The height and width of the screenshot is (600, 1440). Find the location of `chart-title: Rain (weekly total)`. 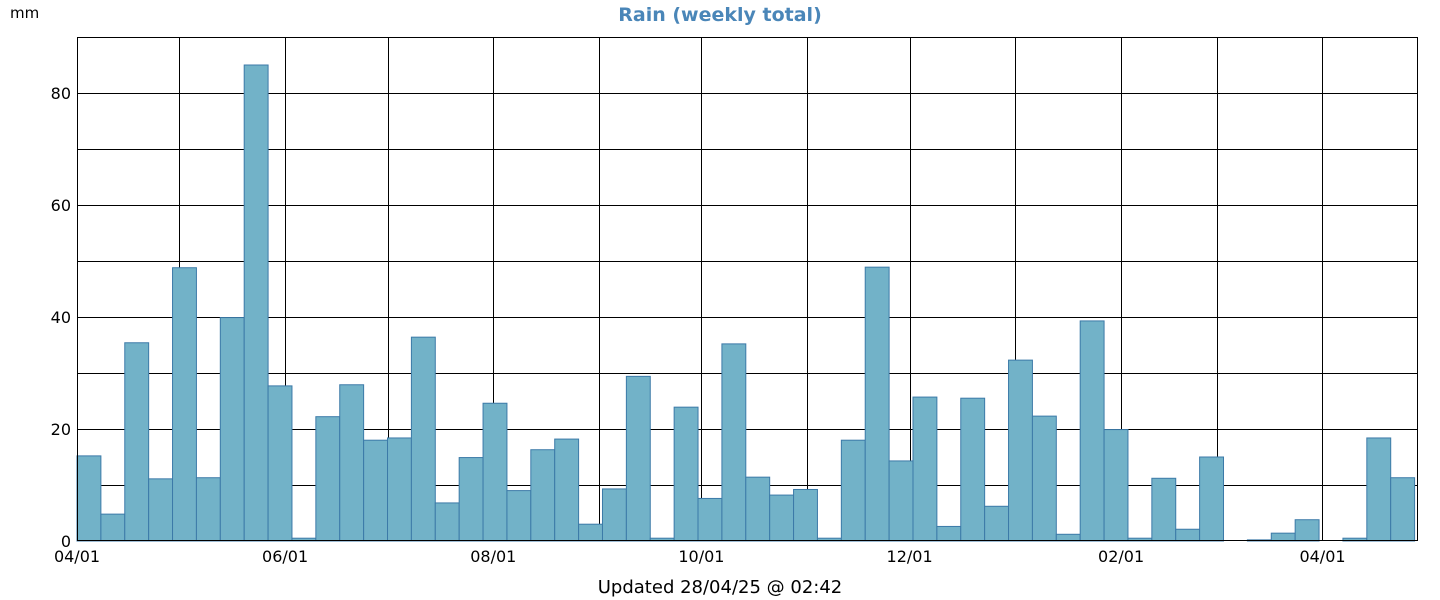

chart-title: Rain (weekly total) is located at coordinates (720, 15).